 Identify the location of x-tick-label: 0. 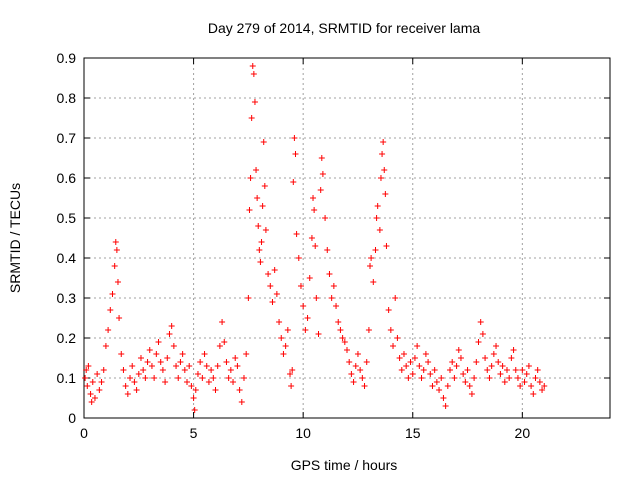
(84, 433).